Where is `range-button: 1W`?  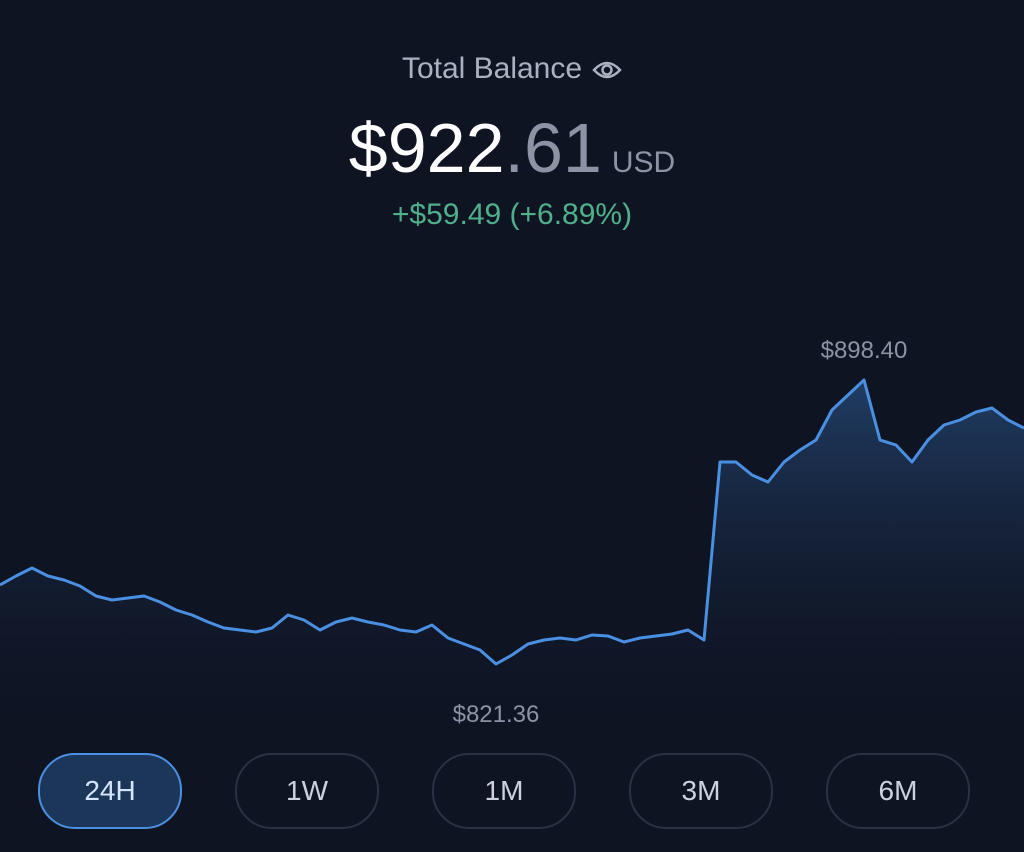
range-button: 1W is located at coordinates (307, 791).